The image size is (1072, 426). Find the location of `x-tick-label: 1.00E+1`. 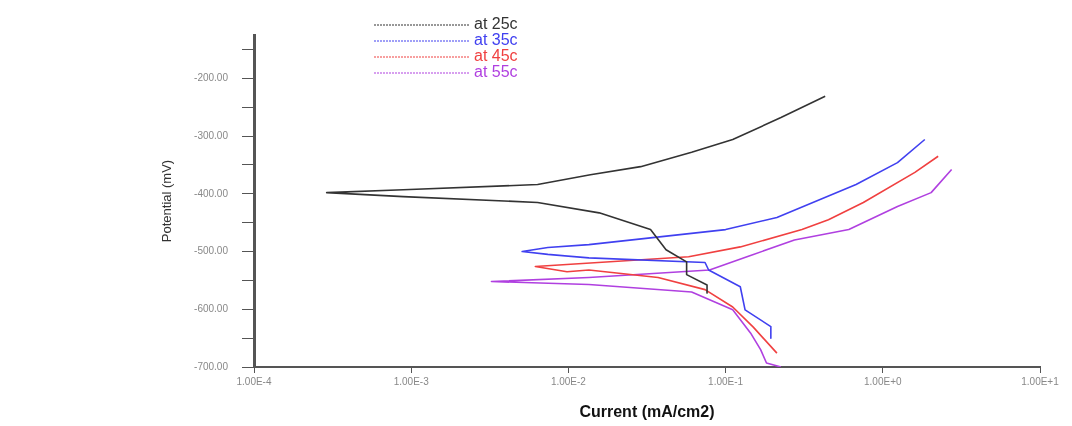

x-tick-label: 1.00E+1 is located at coordinates (1040, 381).